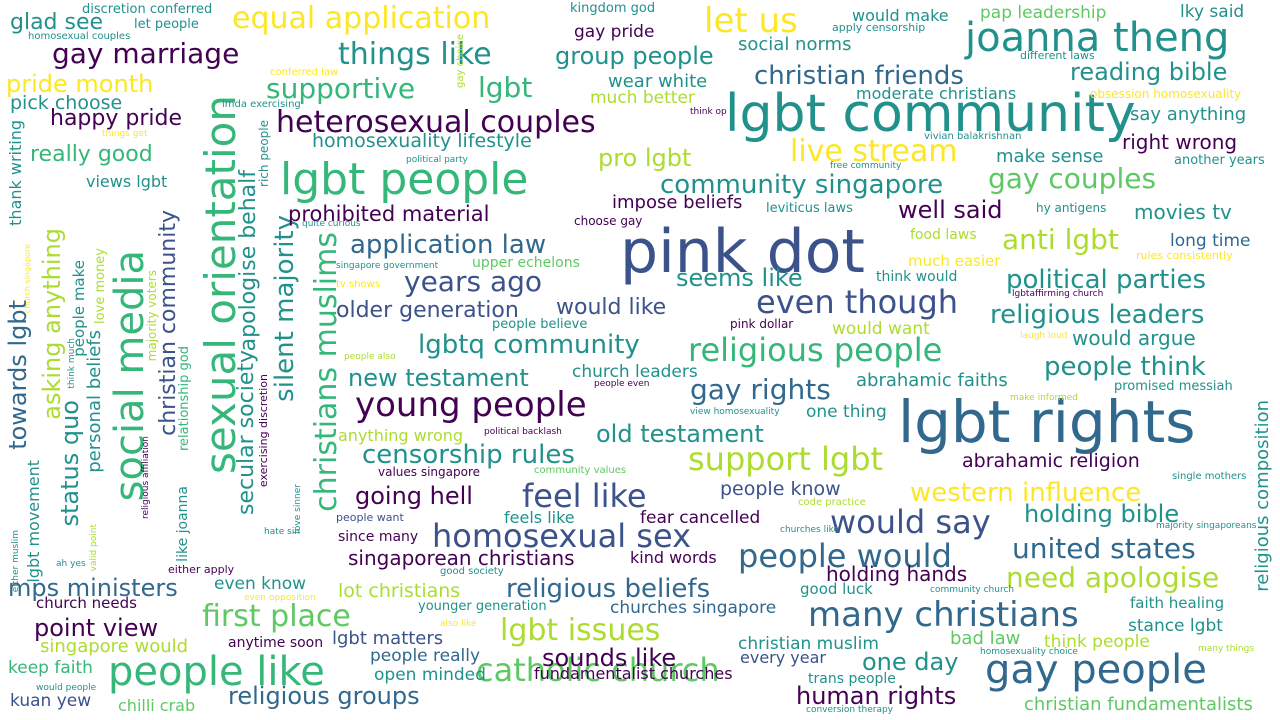 Image resolution: width=1280 pixels, height=720 pixels. I want to click on word: conversion therapy, so click(850, 710).